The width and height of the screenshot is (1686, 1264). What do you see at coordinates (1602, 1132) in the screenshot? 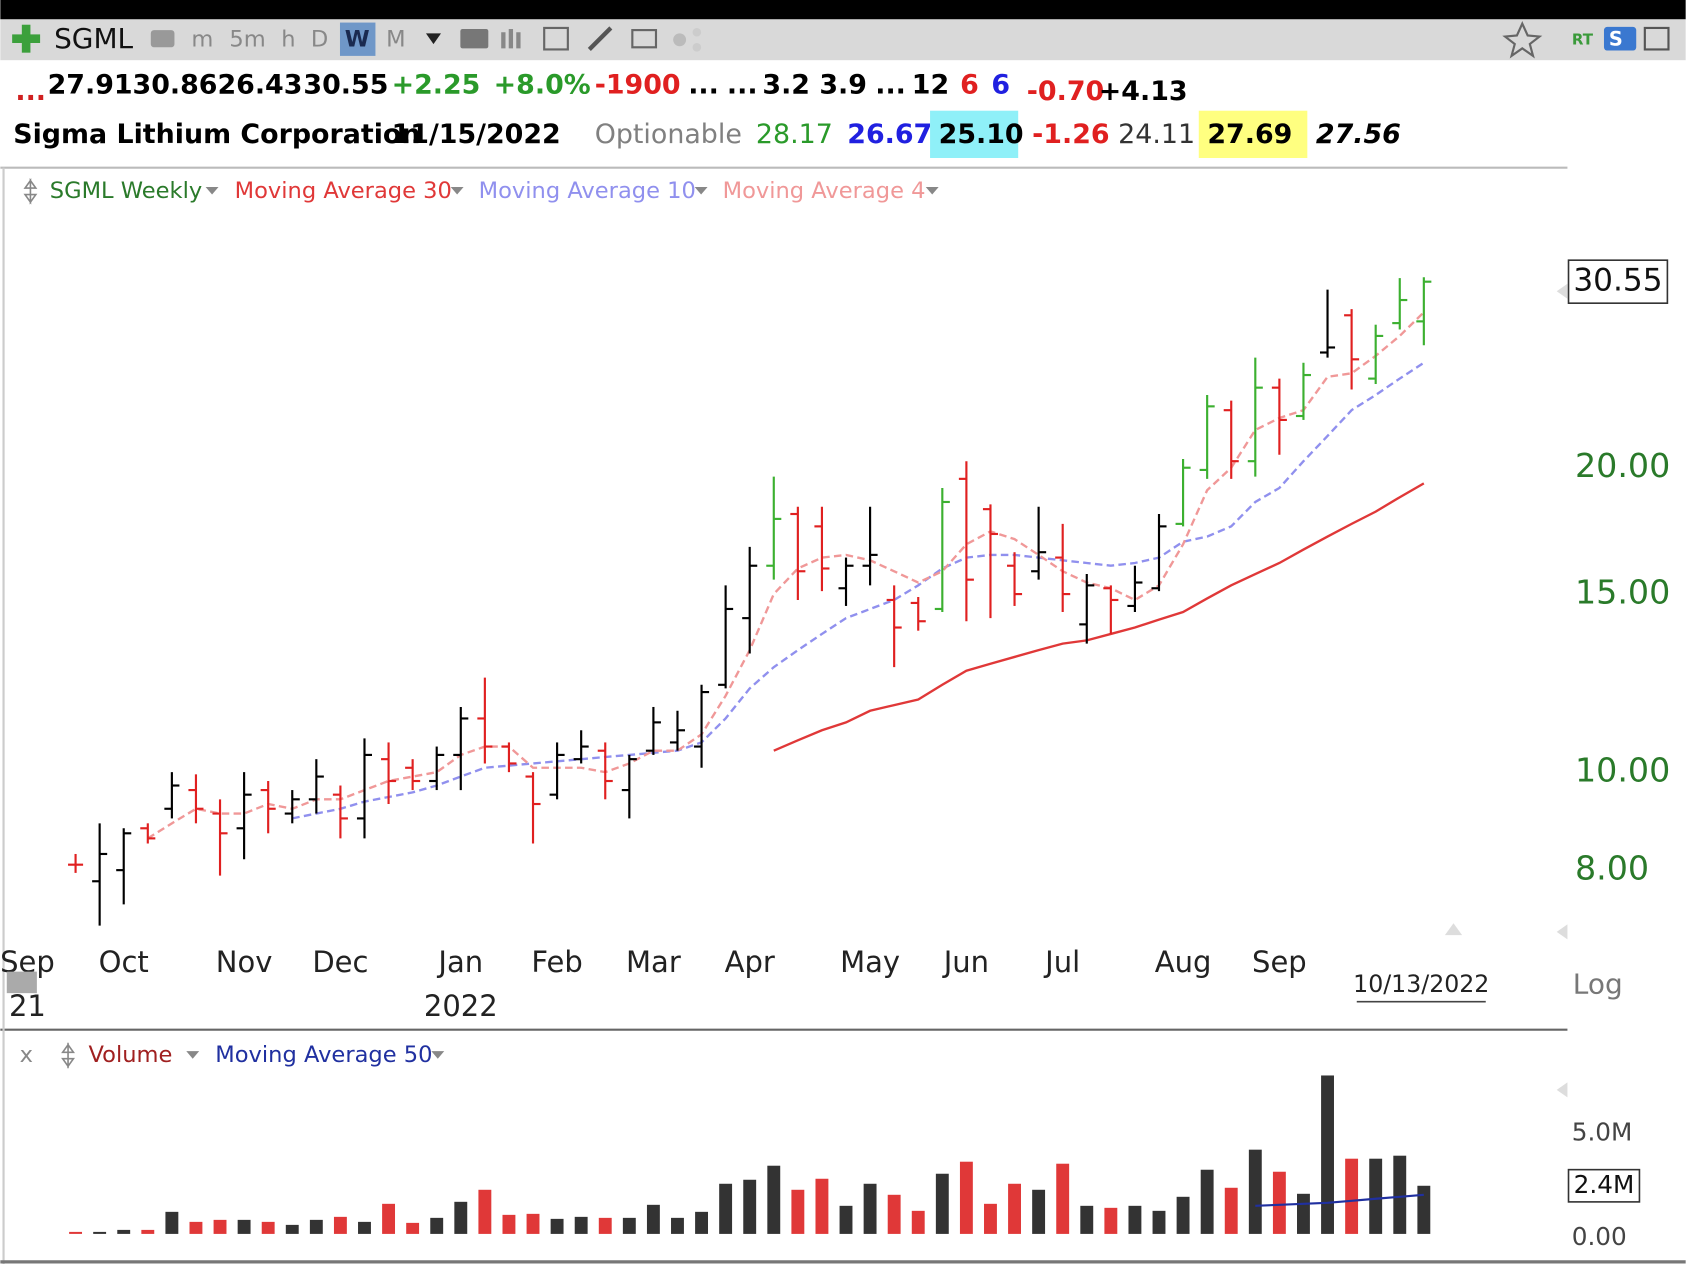
I see `y-tick-label: 5.0M` at bounding box center [1602, 1132].